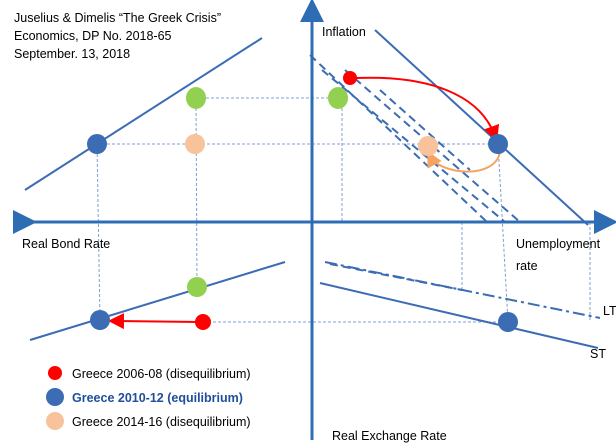  What do you see at coordinates (609, 311) in the screenshot?
I see `curve-label: LT` at bounding box center [609, 311].